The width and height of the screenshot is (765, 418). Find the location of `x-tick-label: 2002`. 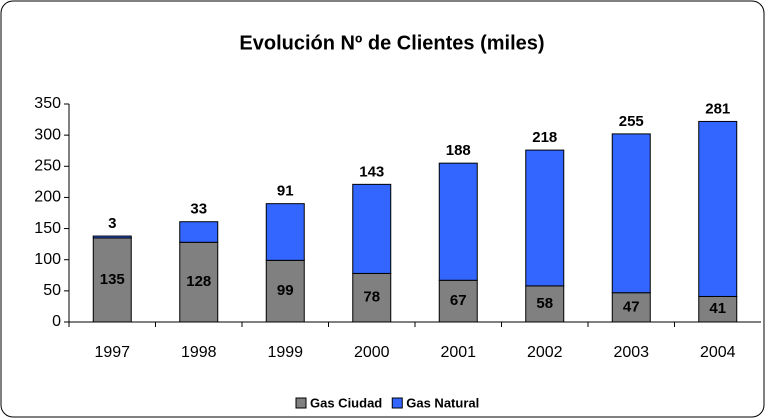

x-tick-label: 2002 is located at coordinates (545, 352).